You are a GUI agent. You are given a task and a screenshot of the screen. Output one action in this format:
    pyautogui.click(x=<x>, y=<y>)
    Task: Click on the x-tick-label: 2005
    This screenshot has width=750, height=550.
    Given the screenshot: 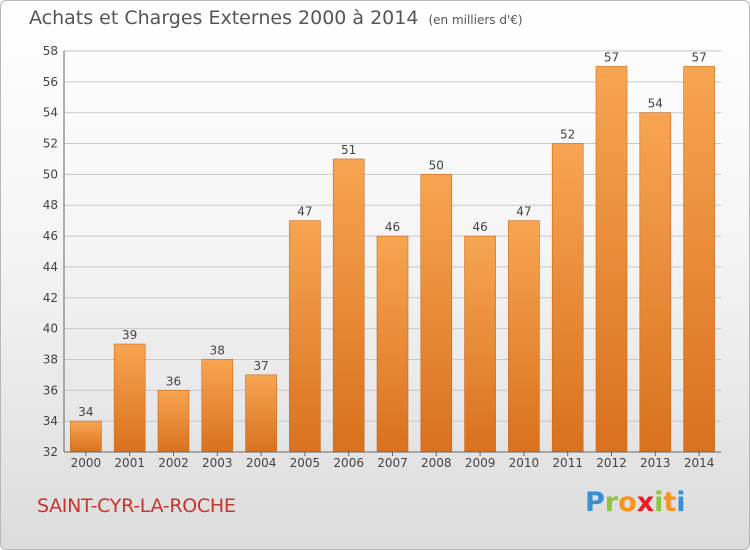 What is the action you would take?
    pyautogui.click(x=305, y=463)
    